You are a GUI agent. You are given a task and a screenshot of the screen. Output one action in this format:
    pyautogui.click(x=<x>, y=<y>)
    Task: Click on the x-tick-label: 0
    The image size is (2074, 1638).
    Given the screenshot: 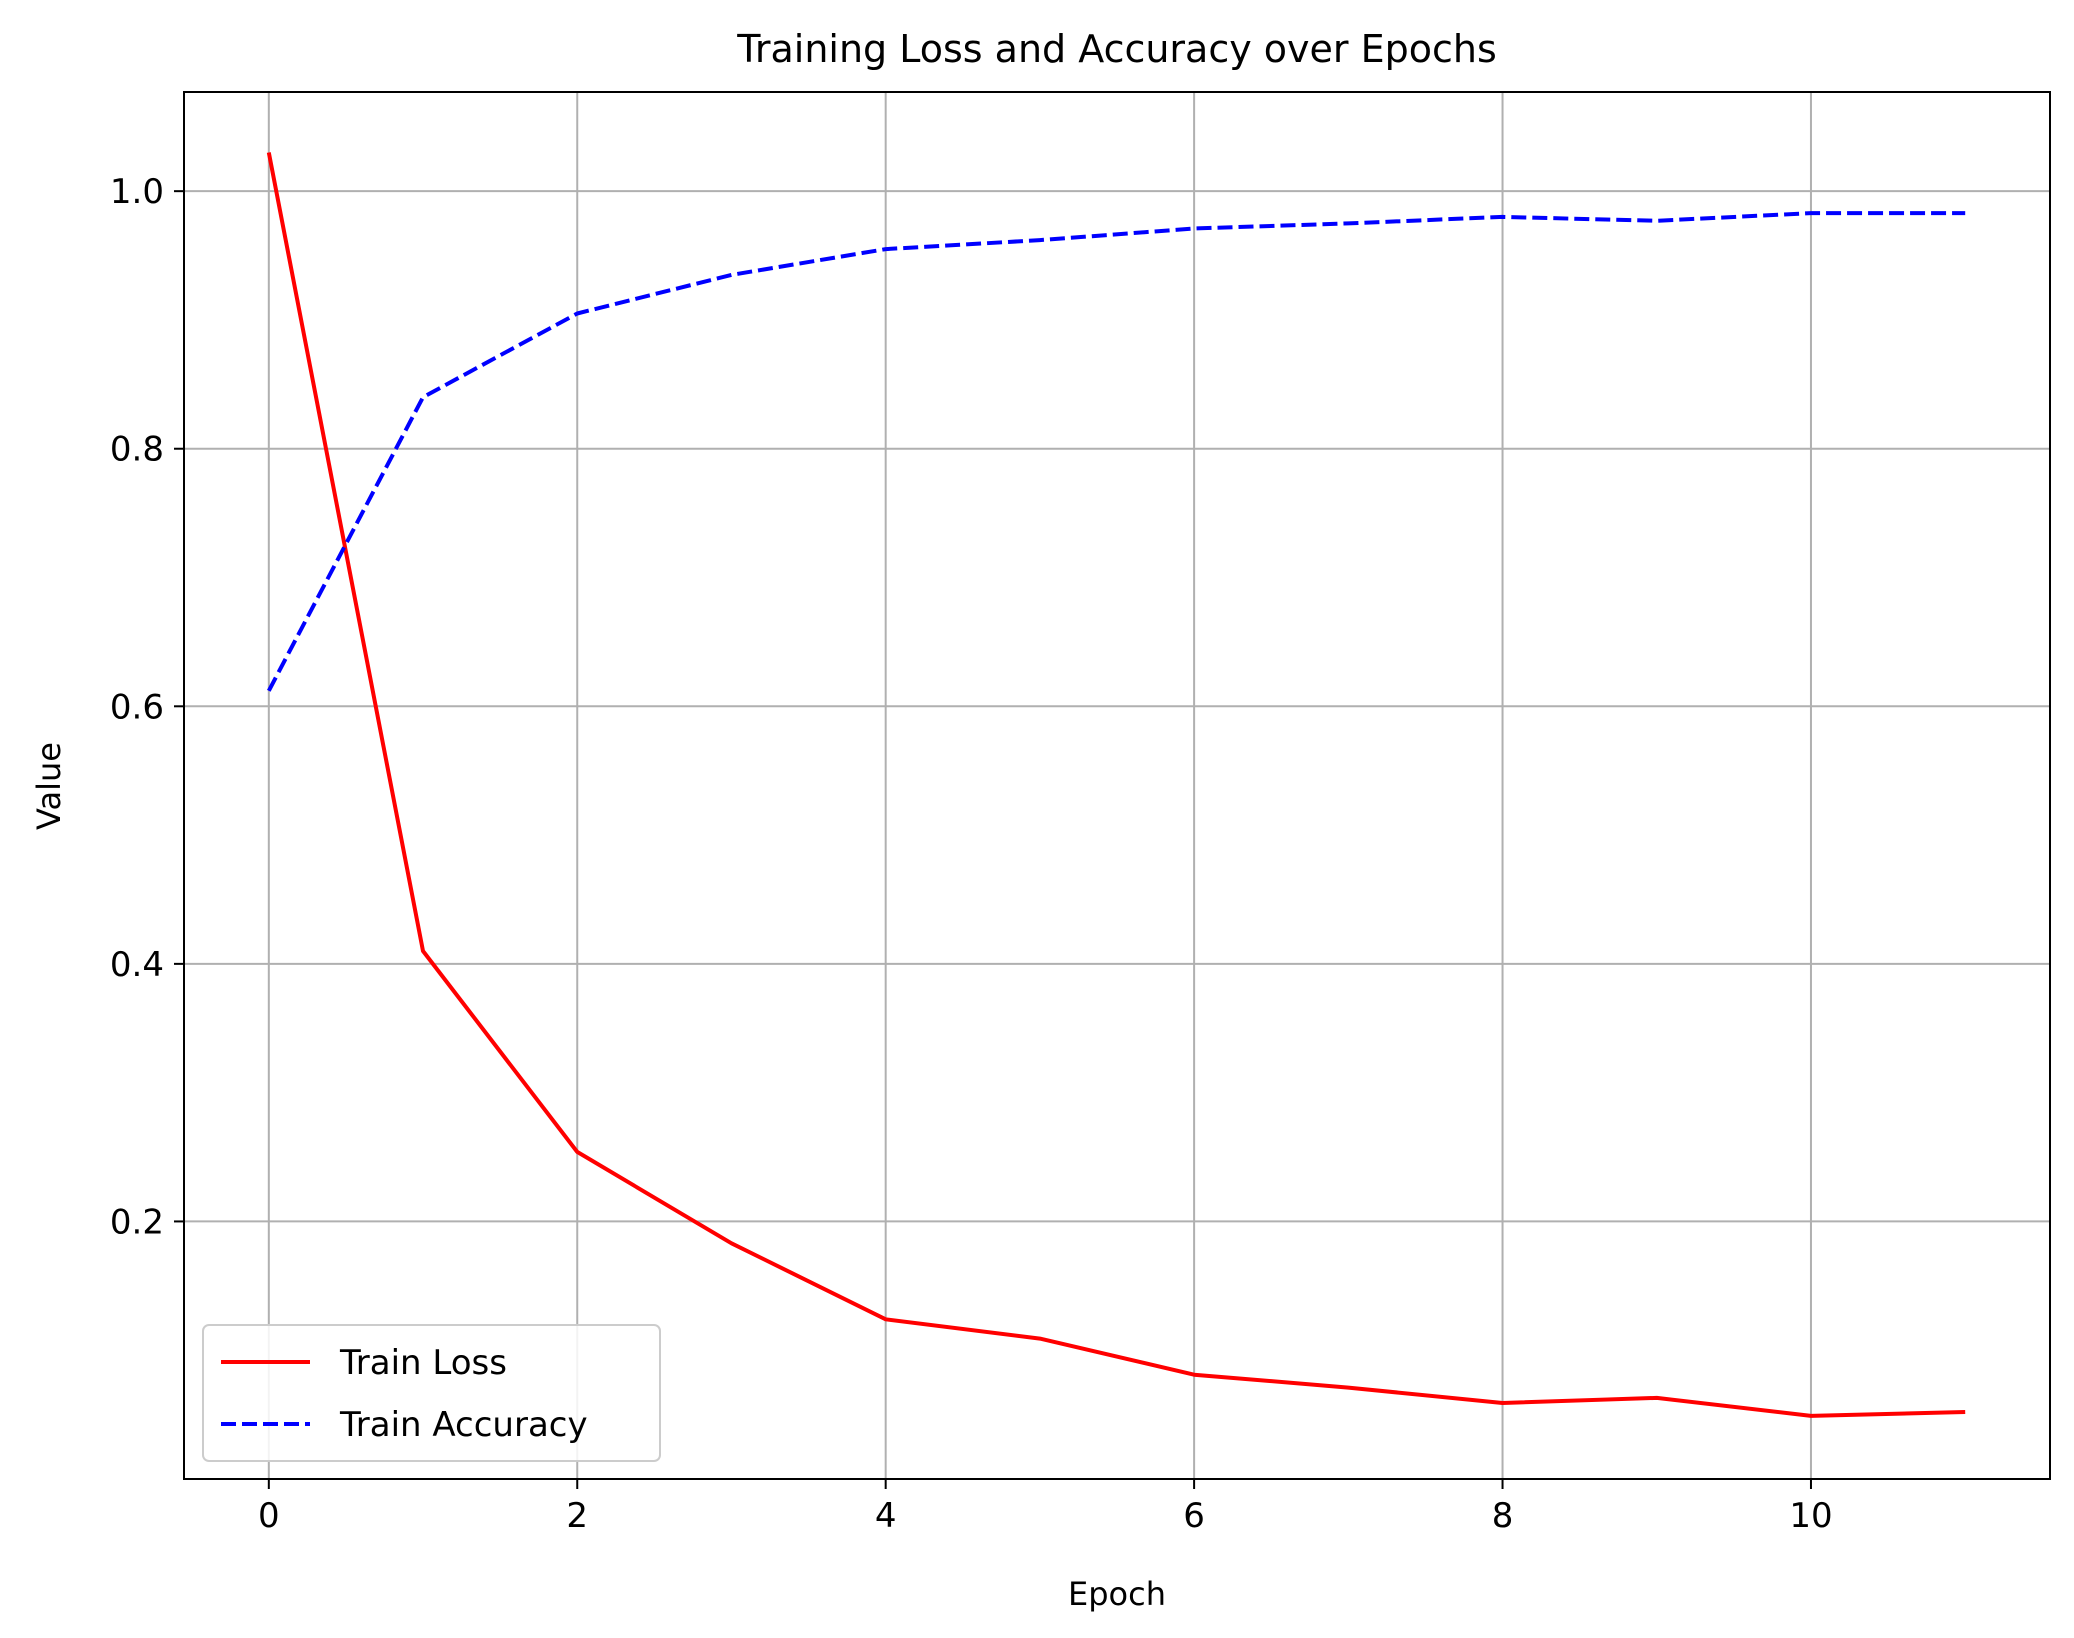 What is the action you would take?
    pyautogui.click(x=269, y=1516)
    